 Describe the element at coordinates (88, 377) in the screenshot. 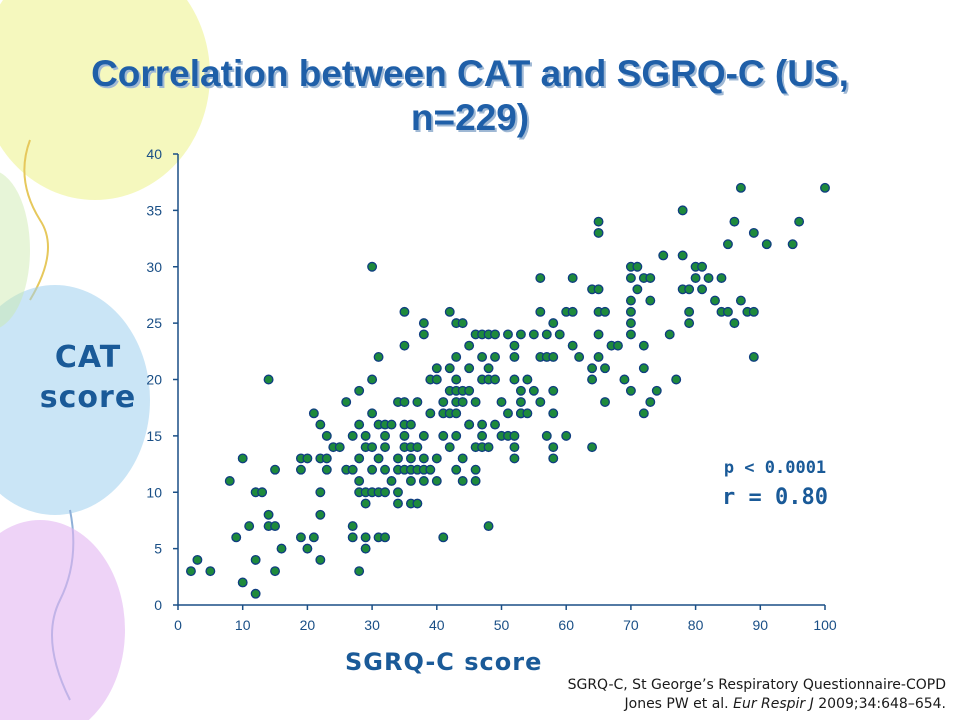

I see `y-axis-title: CAT score` at that location.